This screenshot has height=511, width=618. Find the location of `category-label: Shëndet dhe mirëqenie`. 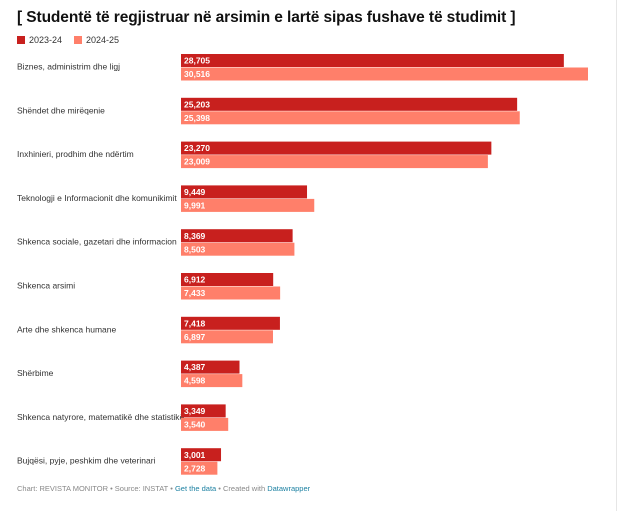

category-label: Shëndet dhe mirëqenie is located at coordinates (61, 110).